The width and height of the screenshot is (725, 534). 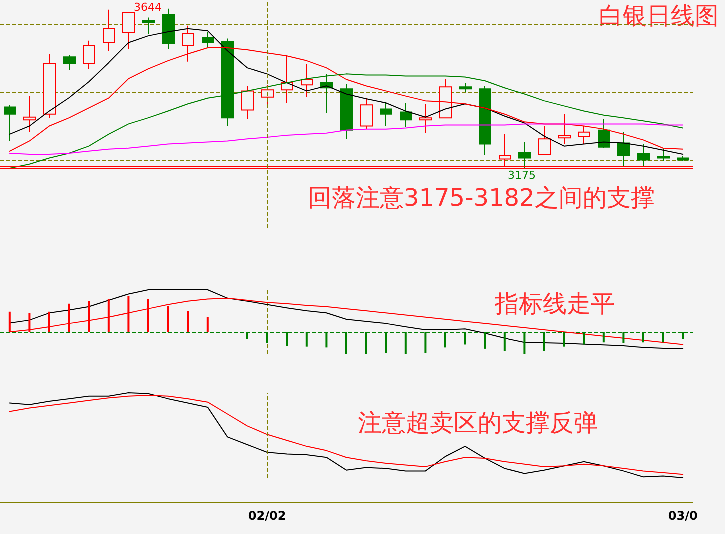 I want to click on annotation: 回落注意3175-3182之间的支撑, so click(x=481, y=198).